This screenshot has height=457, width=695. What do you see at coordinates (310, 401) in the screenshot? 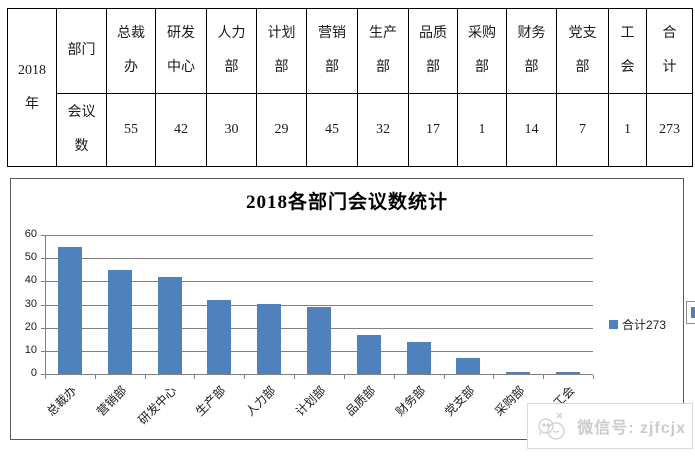
I see `x-axis-category-label: 计划部` at bounding box center [310, 401].